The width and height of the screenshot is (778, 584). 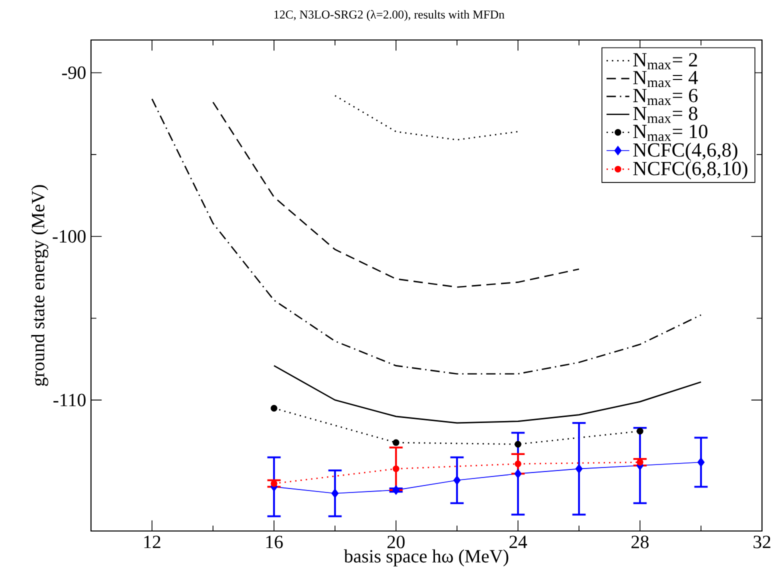 I want to click on y-tick-label: -100, so click(x=69, y=236).